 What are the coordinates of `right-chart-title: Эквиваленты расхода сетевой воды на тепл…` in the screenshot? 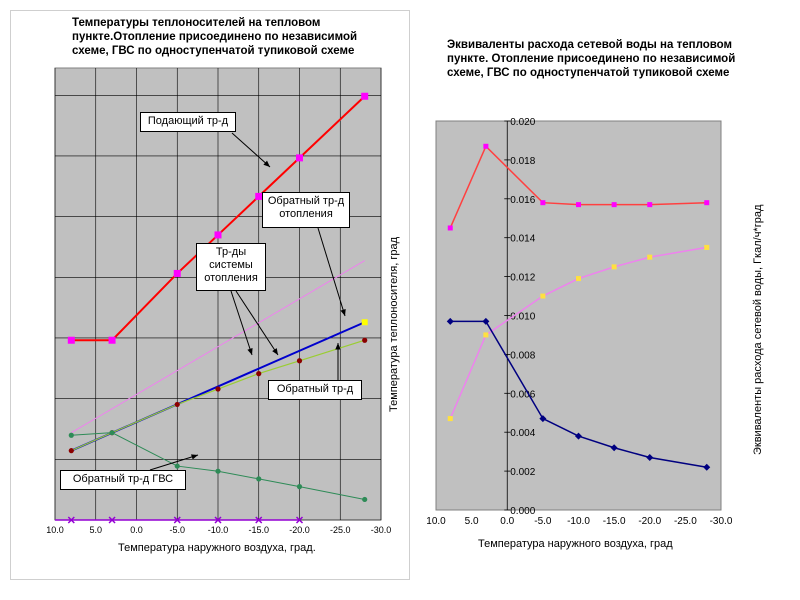 It's located at (591, 59).